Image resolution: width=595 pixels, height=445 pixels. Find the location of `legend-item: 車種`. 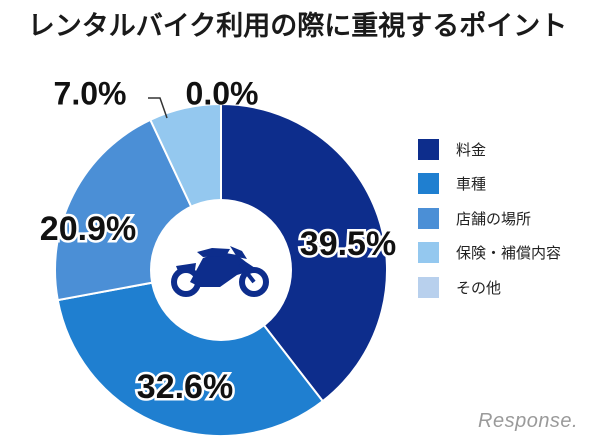

legend-item: 車種 is located at coordinates (489, 184).